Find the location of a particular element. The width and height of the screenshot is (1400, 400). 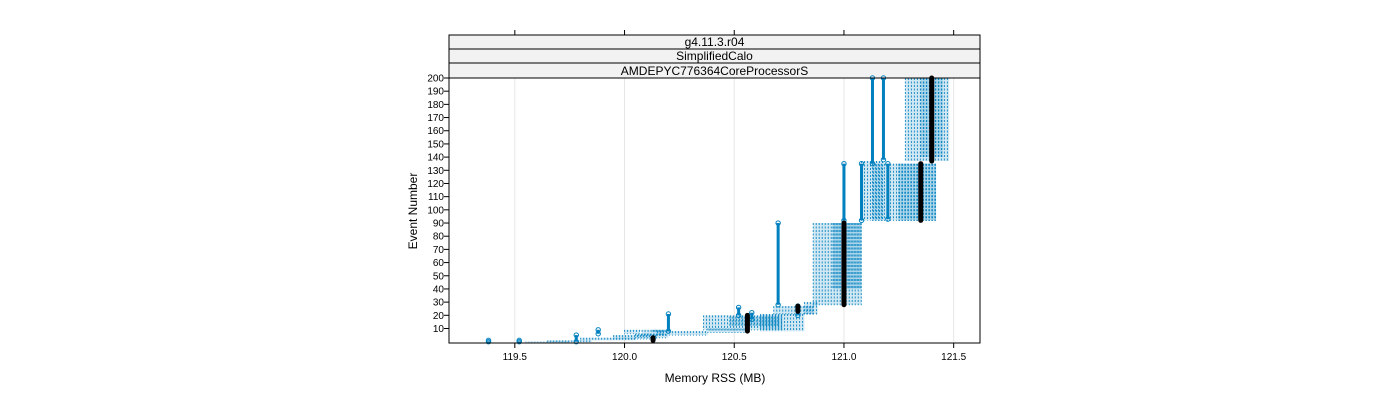

y-tick-label: 60 is located at coordinates (439, 263).